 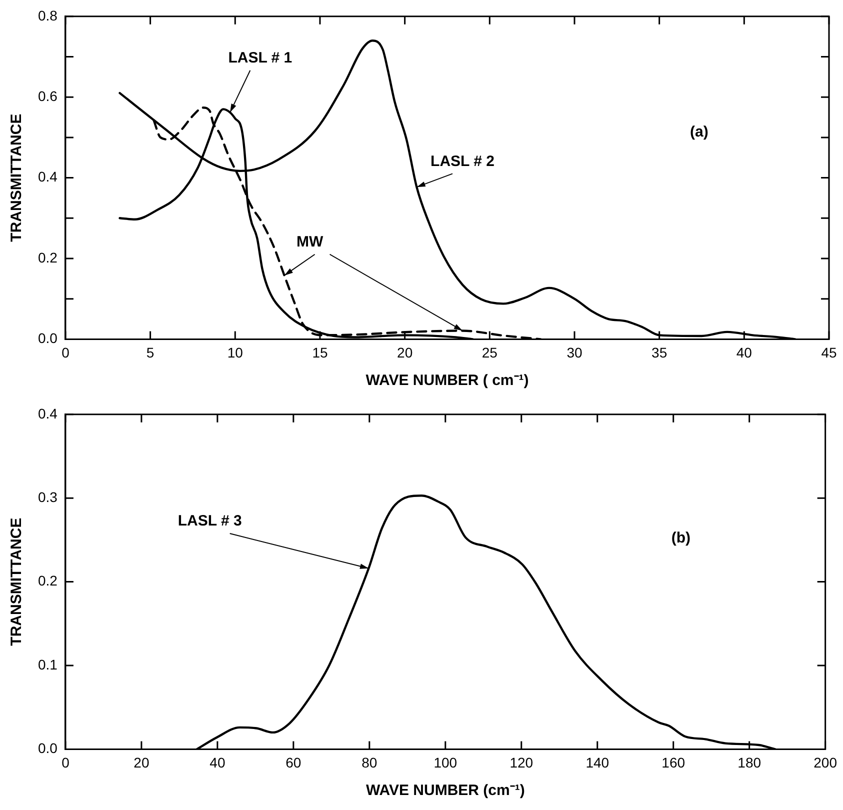 I want to click on y-tick-label: 0.6, so click(x=48, y=96).